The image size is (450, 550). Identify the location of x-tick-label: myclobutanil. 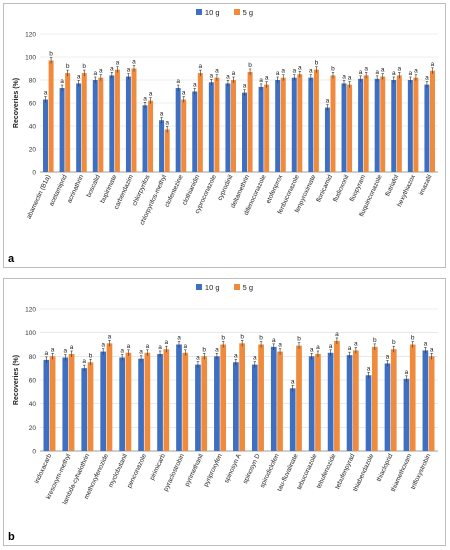
(118, 470).